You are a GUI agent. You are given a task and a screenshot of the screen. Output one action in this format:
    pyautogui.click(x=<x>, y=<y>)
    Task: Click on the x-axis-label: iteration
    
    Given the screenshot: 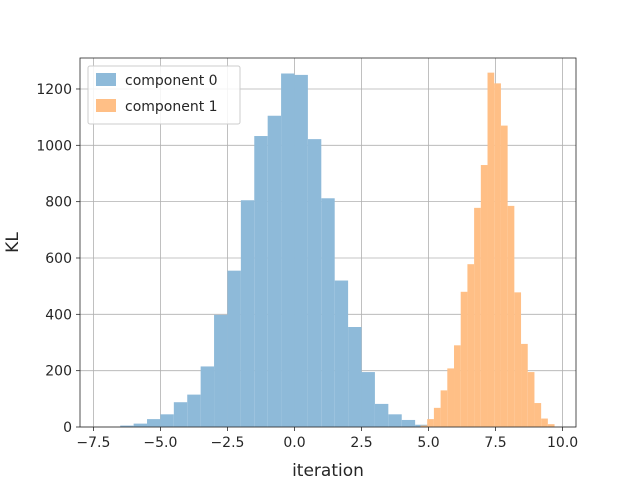 What is the action you would take?
    pyautogui.click(x=328, y=470)
    